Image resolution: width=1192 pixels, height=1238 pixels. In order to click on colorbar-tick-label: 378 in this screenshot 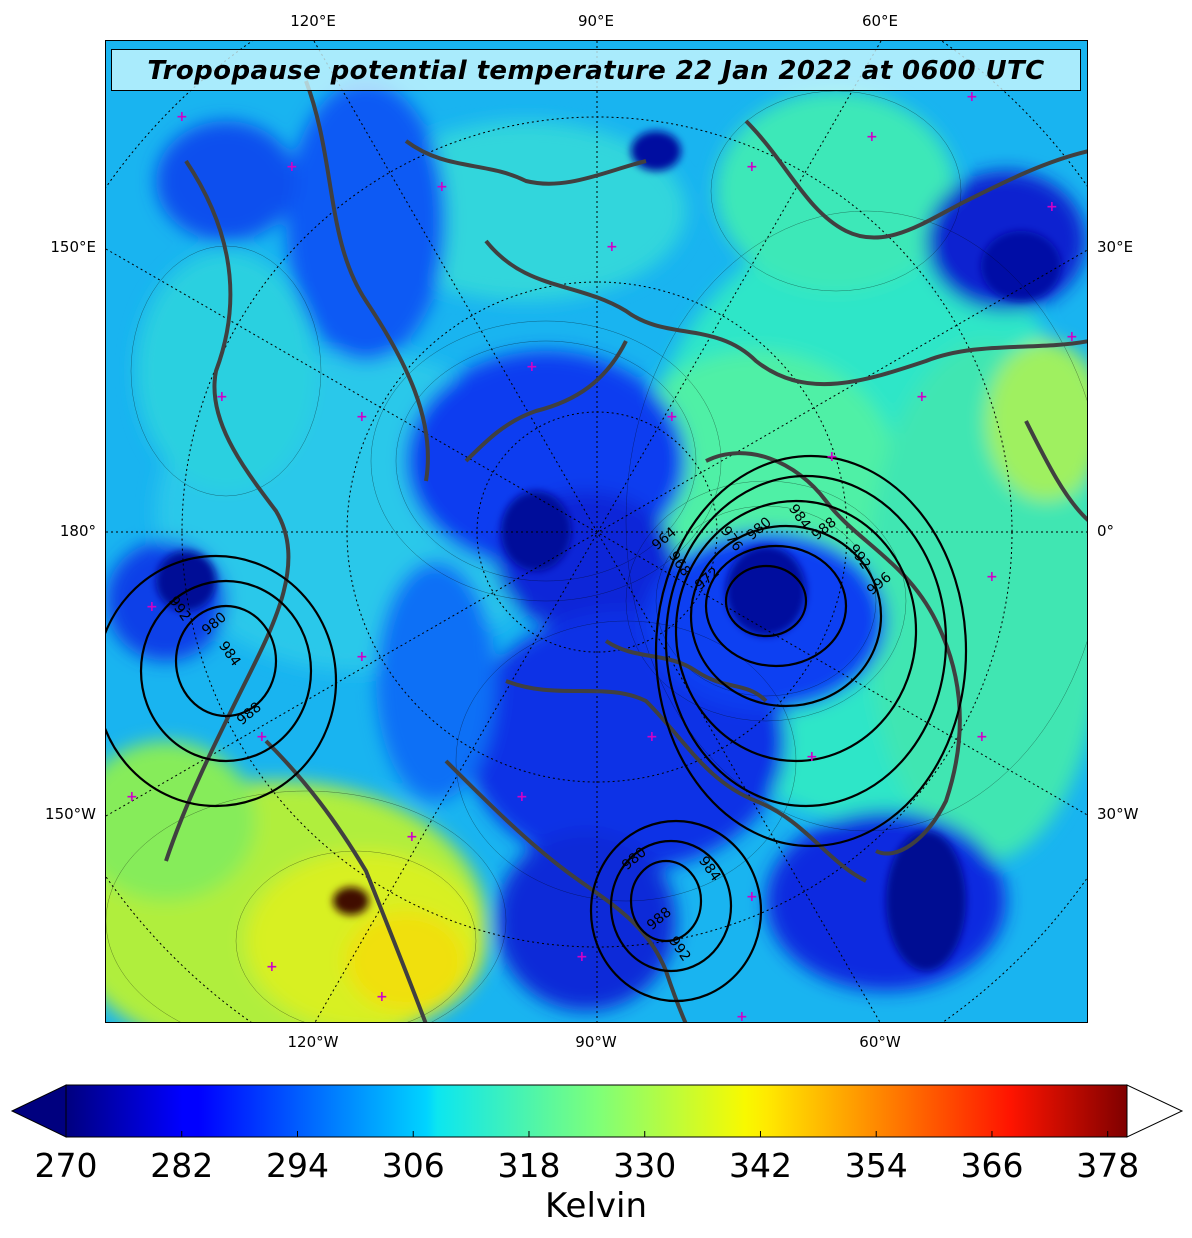, I will do `click(1108, 1165)`.